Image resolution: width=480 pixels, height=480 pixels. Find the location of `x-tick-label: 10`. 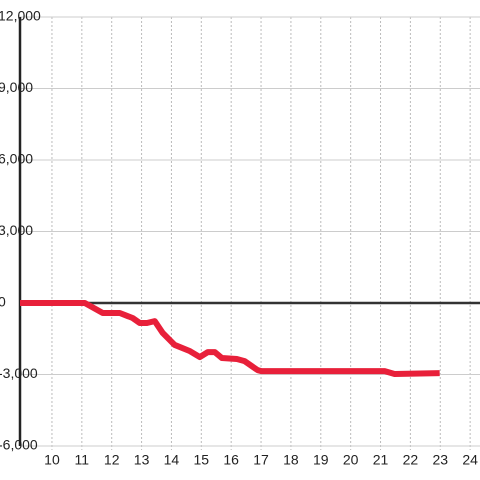

x-tick-label: 10 is located at coordinates (52, 460).